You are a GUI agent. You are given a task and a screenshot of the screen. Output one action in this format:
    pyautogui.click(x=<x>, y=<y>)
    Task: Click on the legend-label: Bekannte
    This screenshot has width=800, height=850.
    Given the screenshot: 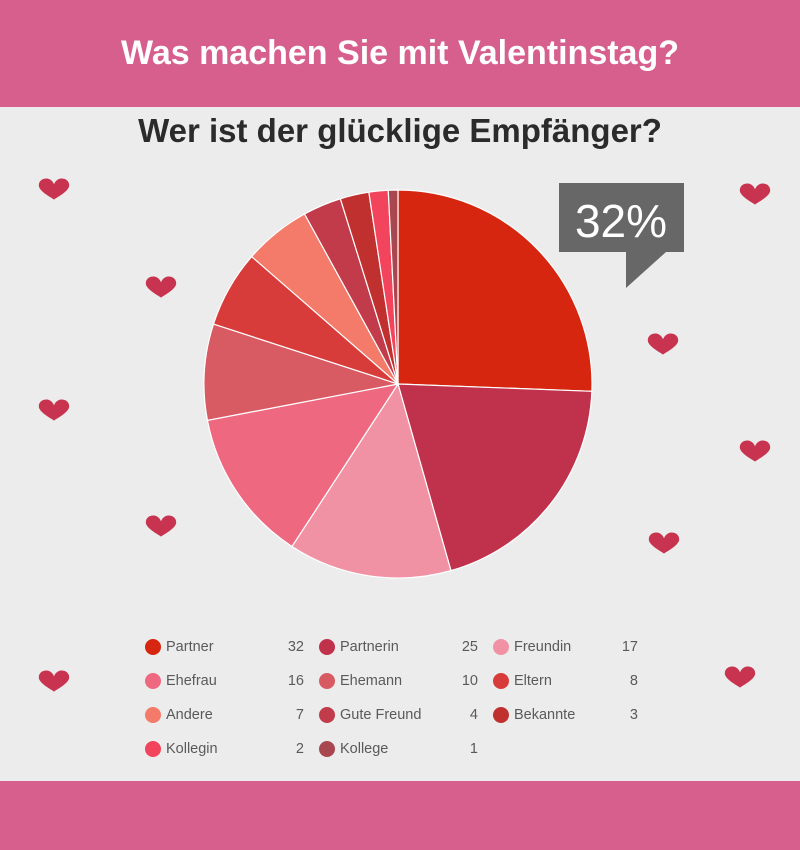 What is the action you would take?
    pyautogui.click(x=545, y=715)
    